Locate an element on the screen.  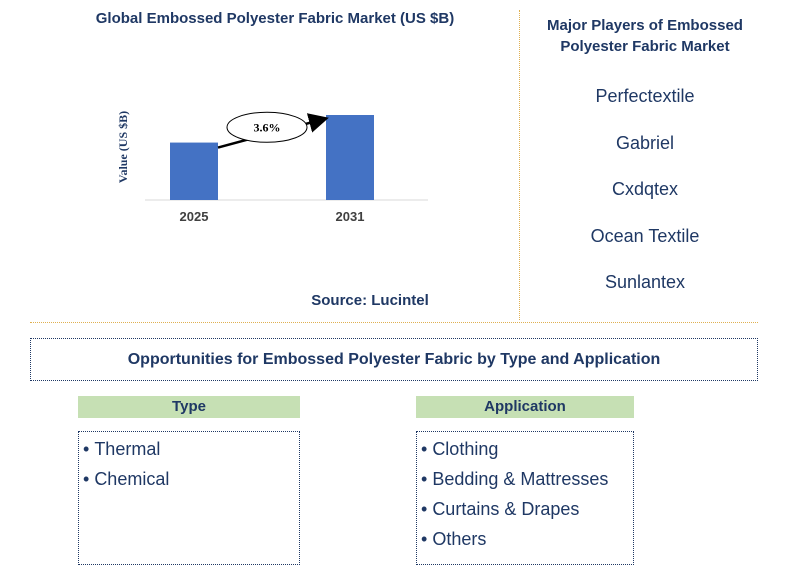
application-item: Bedding & Mattresses is located at coordinates (525, 479).